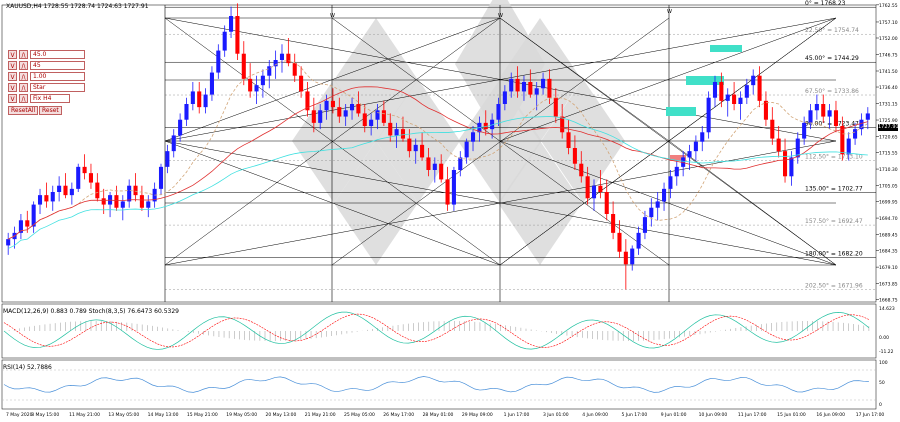  I want to click on gann-level-label: 180.00° = 1682.20, so click(834, 253).